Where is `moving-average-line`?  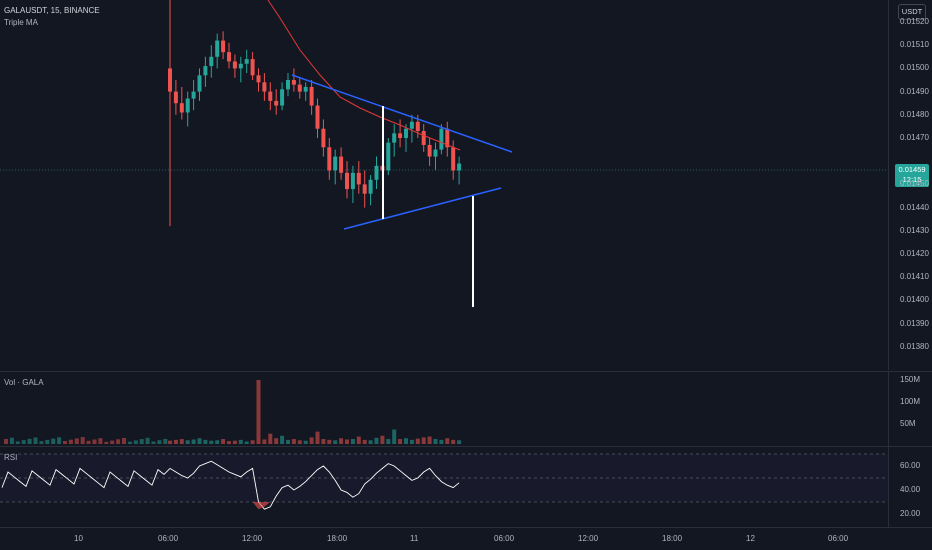 moving-average-line is located at coordinates (364, 75).